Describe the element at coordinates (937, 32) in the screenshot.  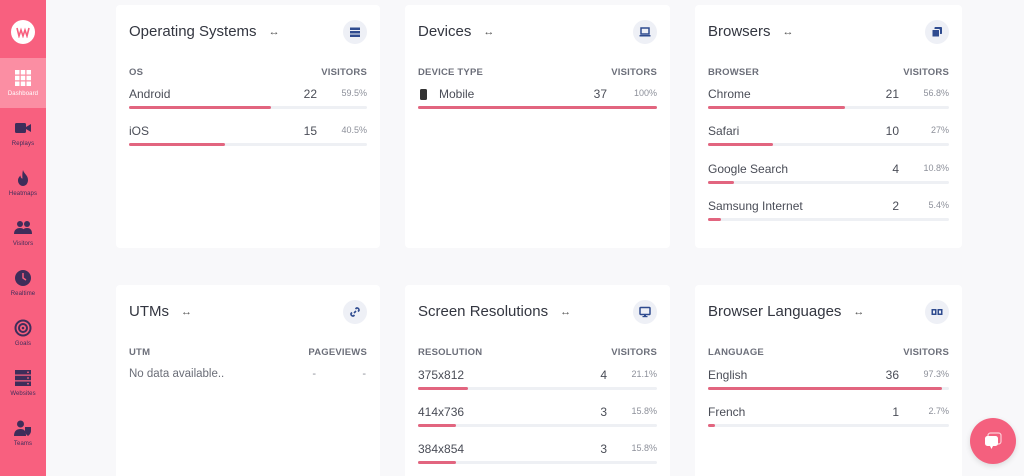
I see `windows-icon` at that location.